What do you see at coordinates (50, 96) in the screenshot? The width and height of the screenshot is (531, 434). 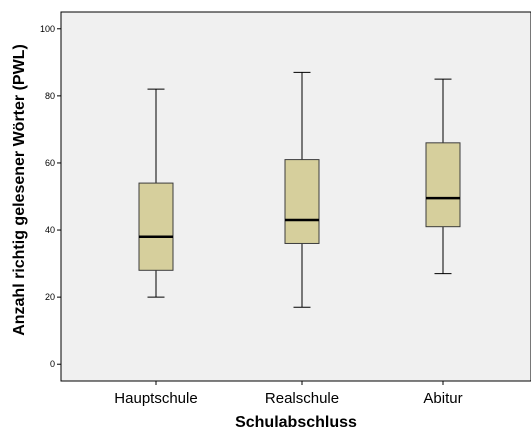 I see `y-tick-label: 80` at bounding box center [50, 96].